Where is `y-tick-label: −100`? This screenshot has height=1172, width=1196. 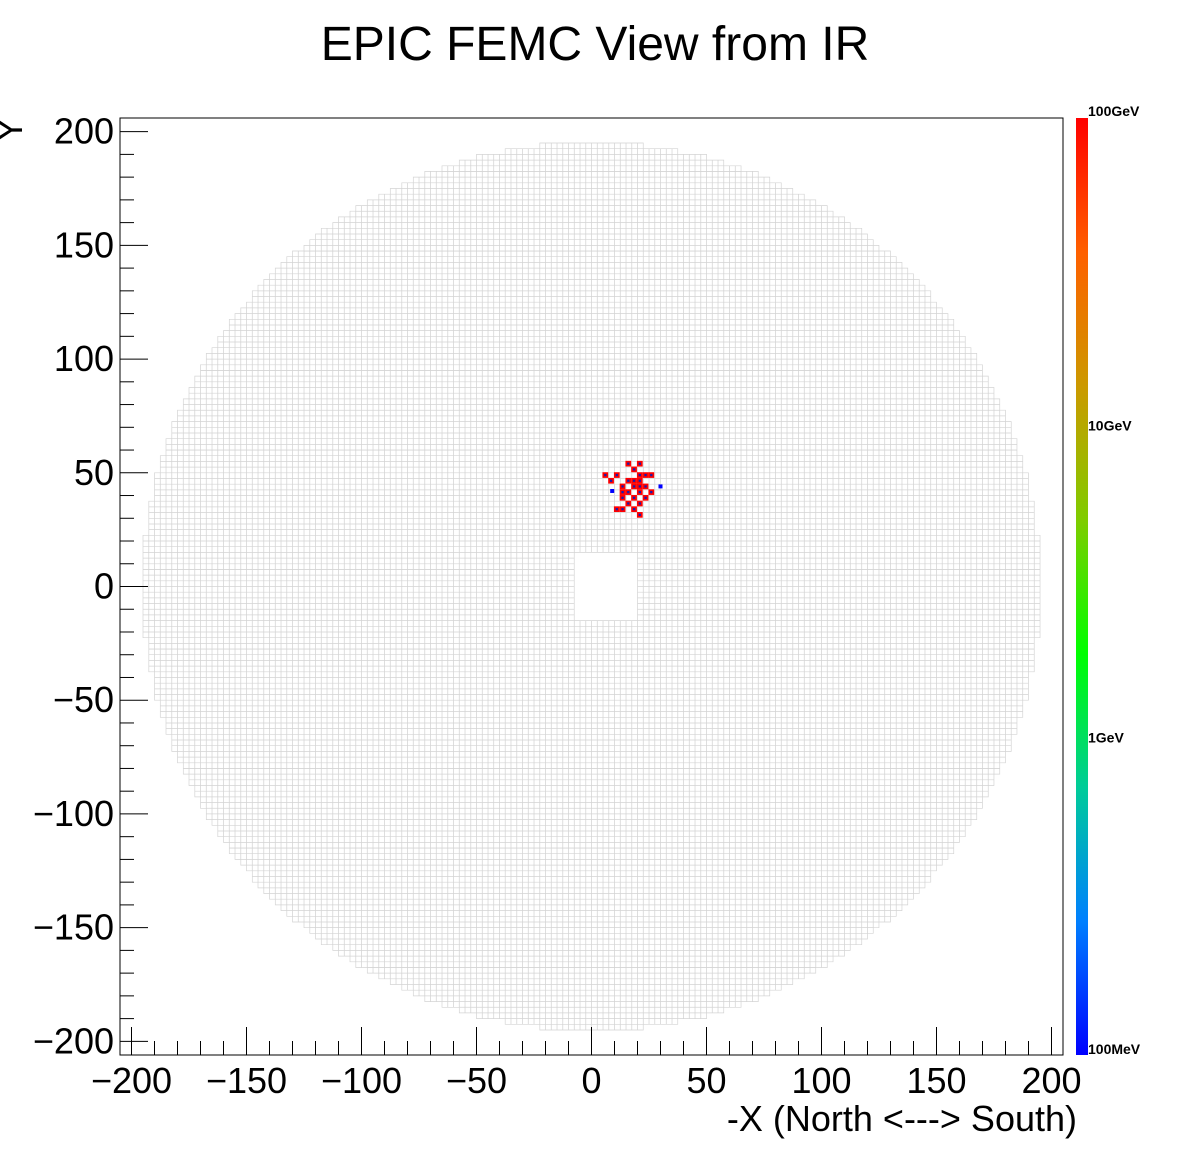 y-tick-label: −100 is located at coordinates (73, 813).